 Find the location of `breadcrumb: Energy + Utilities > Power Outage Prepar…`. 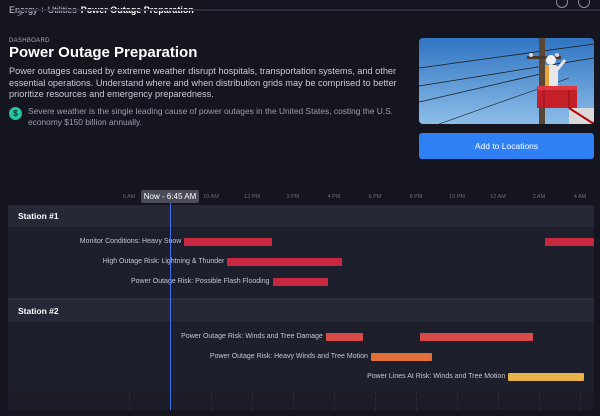

breadcrumb: Energy + Utilities > Power Outage Prepar… is located at coordinates (304, 12).